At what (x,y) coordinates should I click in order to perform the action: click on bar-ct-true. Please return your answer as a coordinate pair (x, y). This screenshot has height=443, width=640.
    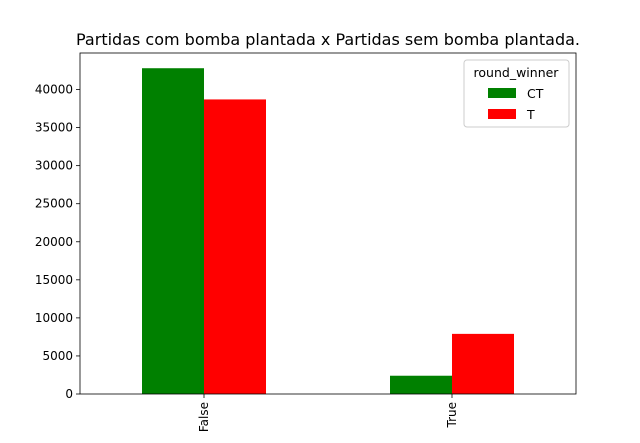
    Looking at the image, I should click on (421, 384).